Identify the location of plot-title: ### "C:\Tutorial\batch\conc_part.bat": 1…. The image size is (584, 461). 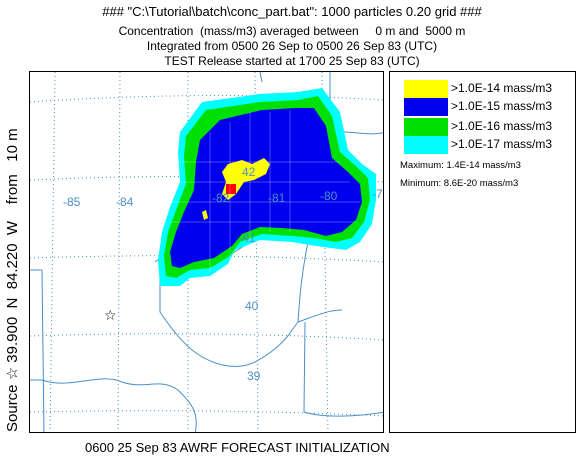
(292, 11).